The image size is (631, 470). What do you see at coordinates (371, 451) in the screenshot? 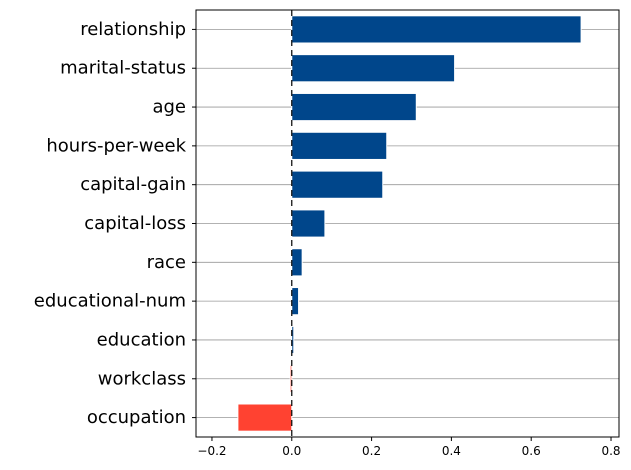
I see `x-tick-label: 0.2` at bounding box center [371, 451].